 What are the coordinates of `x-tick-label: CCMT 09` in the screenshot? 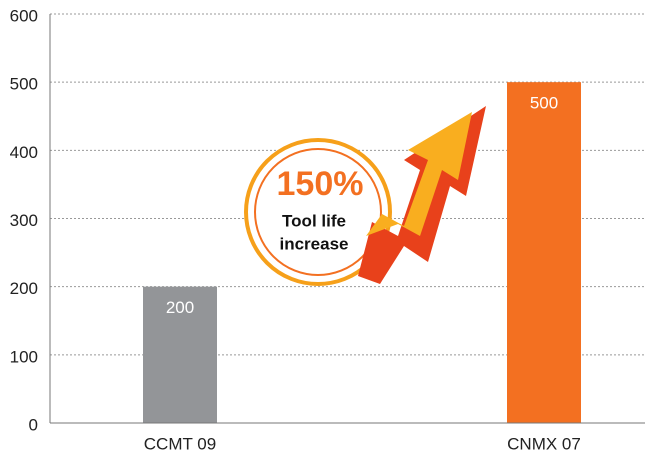 It's located at (180, 443).